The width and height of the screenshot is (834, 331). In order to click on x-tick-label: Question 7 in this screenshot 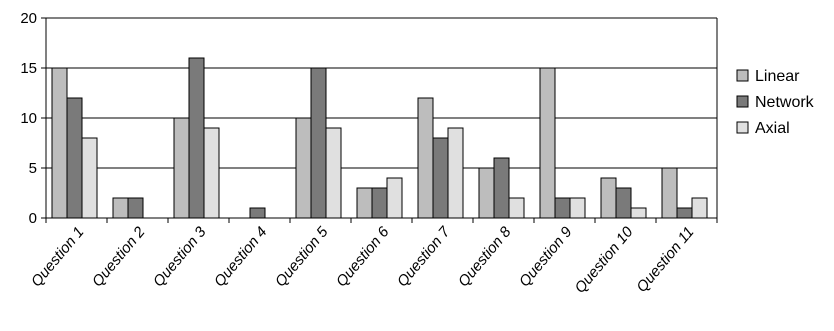, I will do `click(424, 256)`.